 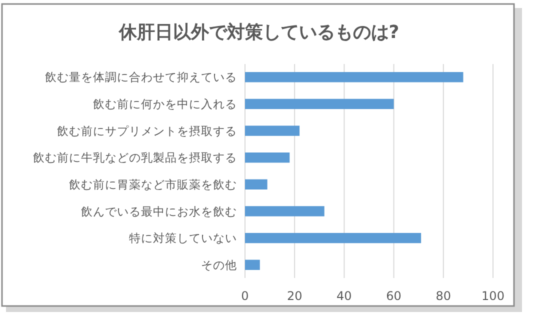 I want to click on y-tick-label: 飲む前に牛乳などの乳製品を摂取する, so click(x=135, y=157).